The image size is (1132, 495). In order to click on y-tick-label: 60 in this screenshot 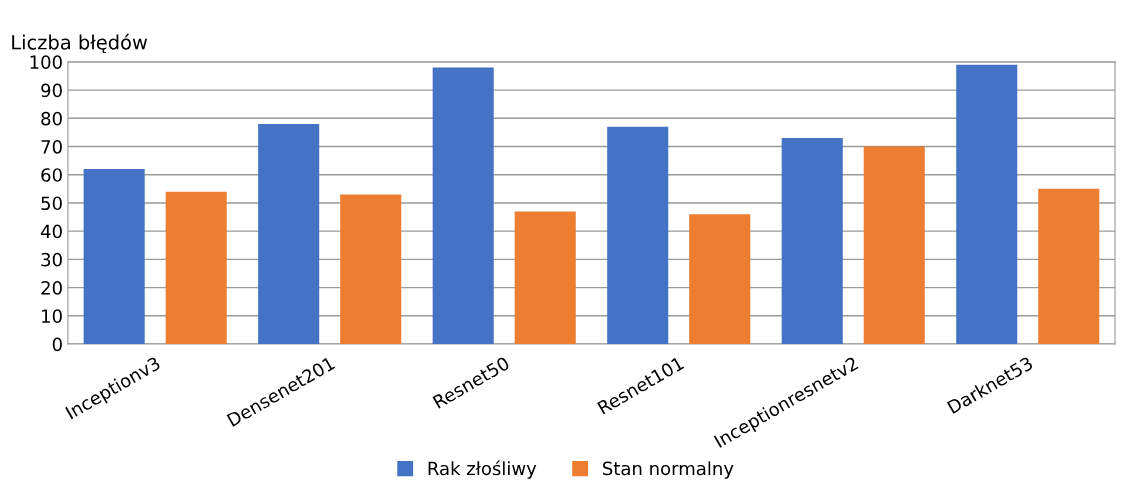, I will do `click(51, 175)`.